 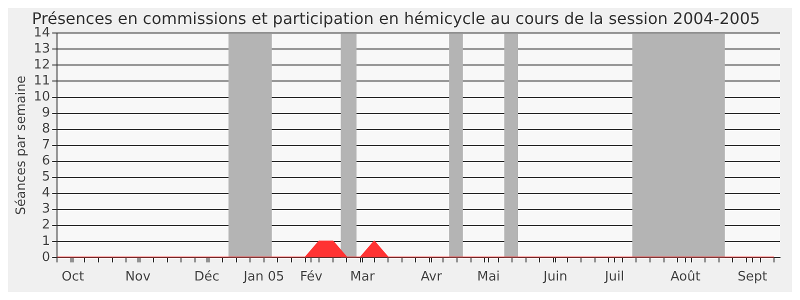 What do you see at coordinates (431, 277) in the screenshot?
I see `x-tick-label: Avr` at bounding box center [431, 277].